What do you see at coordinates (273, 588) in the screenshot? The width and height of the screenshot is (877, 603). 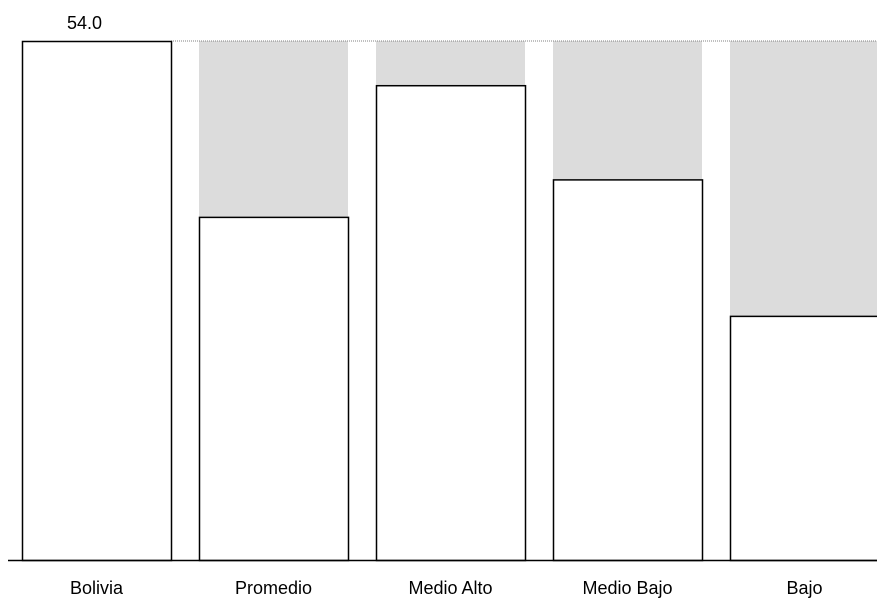 I see `category-label-promedio: Promedio` at bounding box center [273, 588].